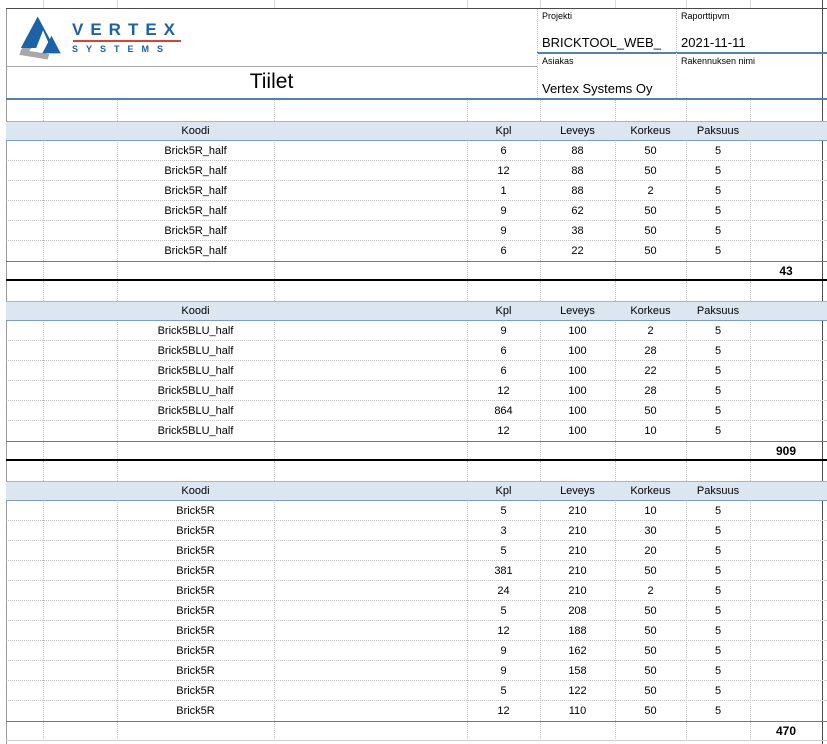 This screenshot has width=827, height=744. What do you see at coordinates (416, 591) in the screenshot?
I see `table-row: Brick5R 24 210 2 5` at bounding box center [416, 591].